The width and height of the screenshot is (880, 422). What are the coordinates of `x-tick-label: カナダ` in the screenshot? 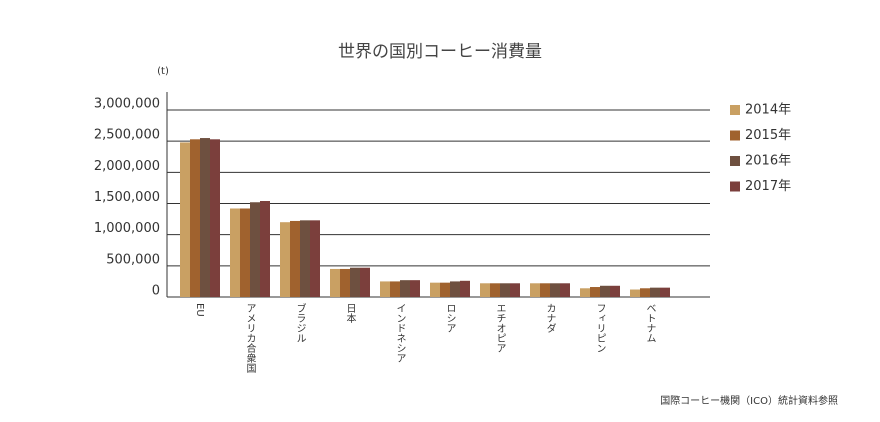 It's located at (550, 318).